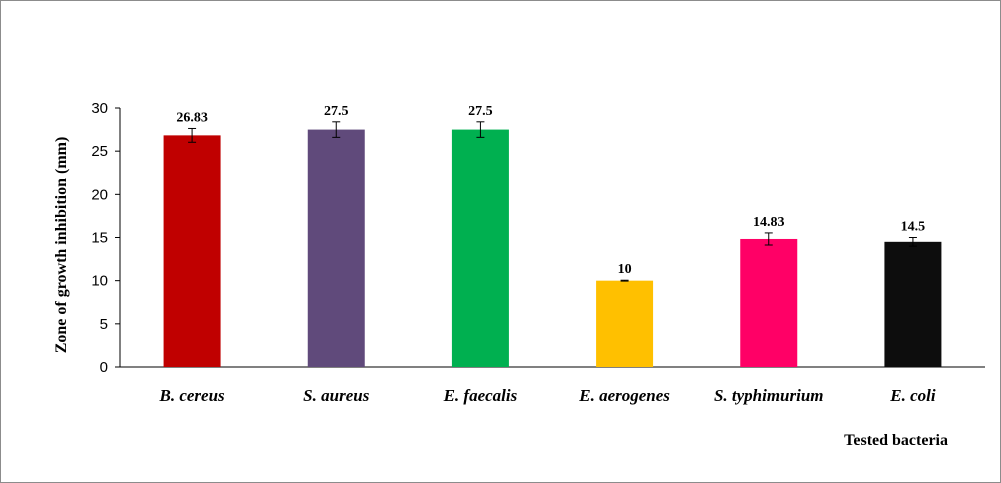 The width and height of the screenshot is (1001, 483). What do you see at coordinates (624, 395) in the screenshot?
I see `category-label: E. aerogenes` at bounding box center [624, 395].